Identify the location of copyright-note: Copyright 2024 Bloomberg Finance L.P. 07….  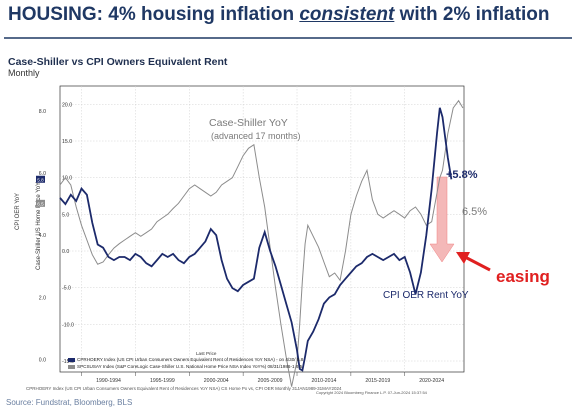
(371, 392).